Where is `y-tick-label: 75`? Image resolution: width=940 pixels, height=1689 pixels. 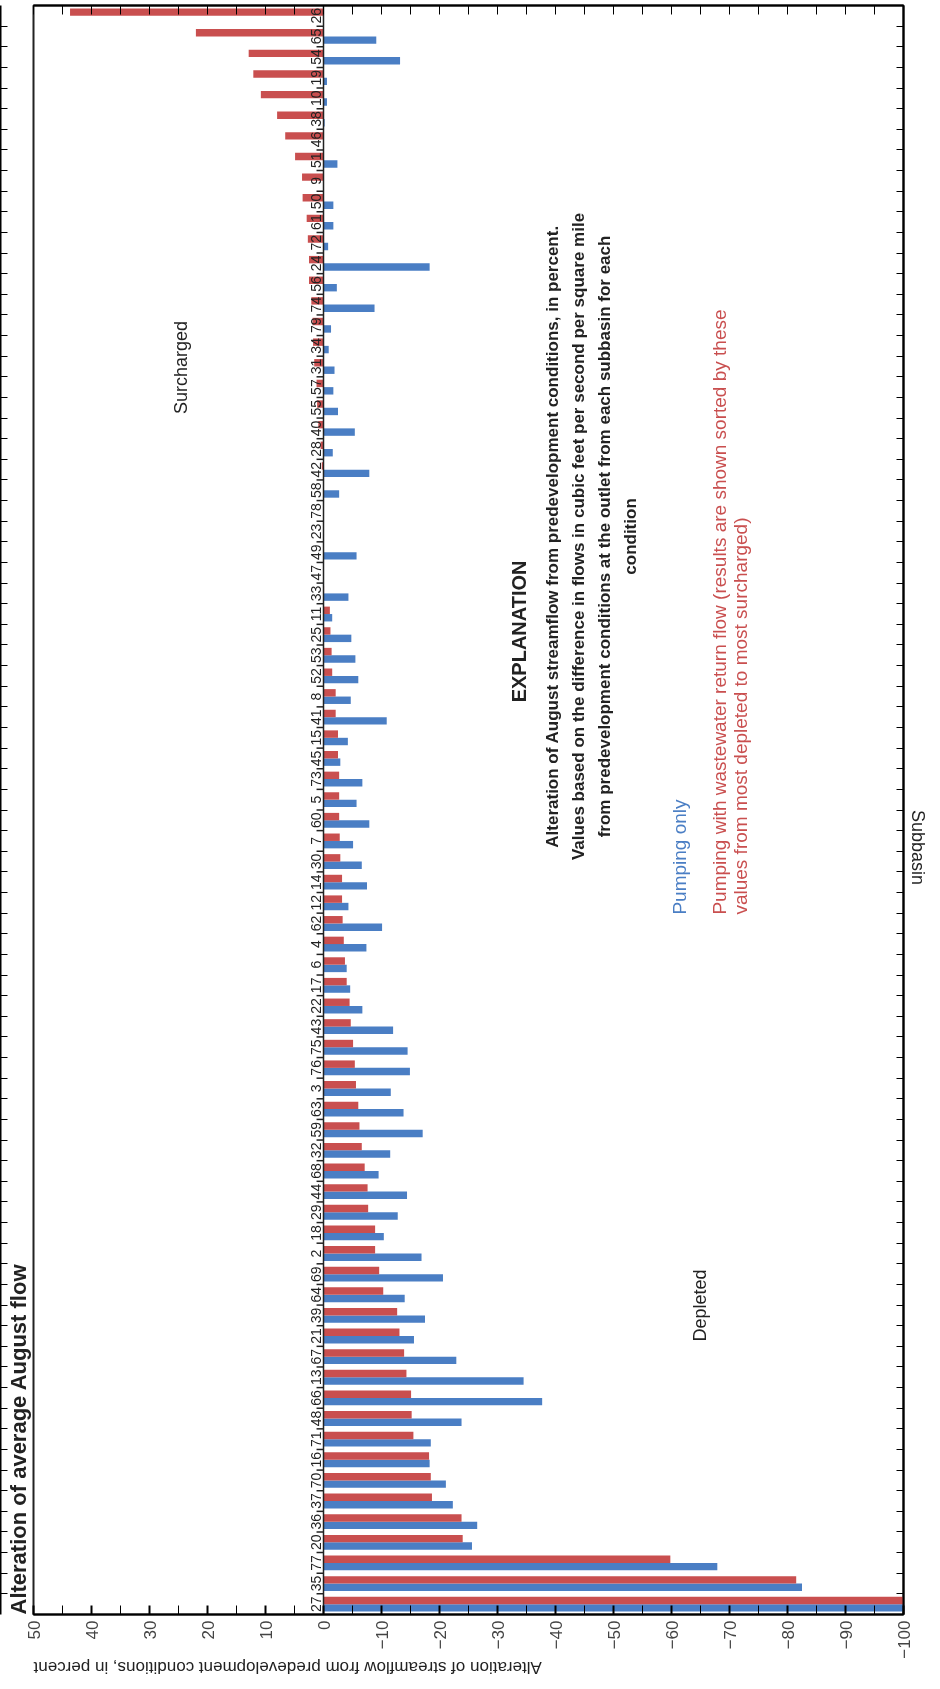 y-tick-label: 75 is located at coordinates (315, 1047).